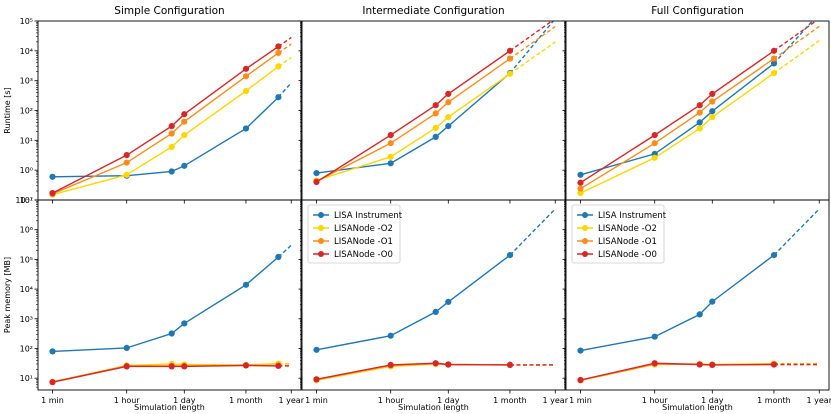 This screenshot has width=831, height=414. What do you see at coordinates (184, 400) in the screenshot?
I see `x-tick-label: 1 day` at bounding box center [184, 400].